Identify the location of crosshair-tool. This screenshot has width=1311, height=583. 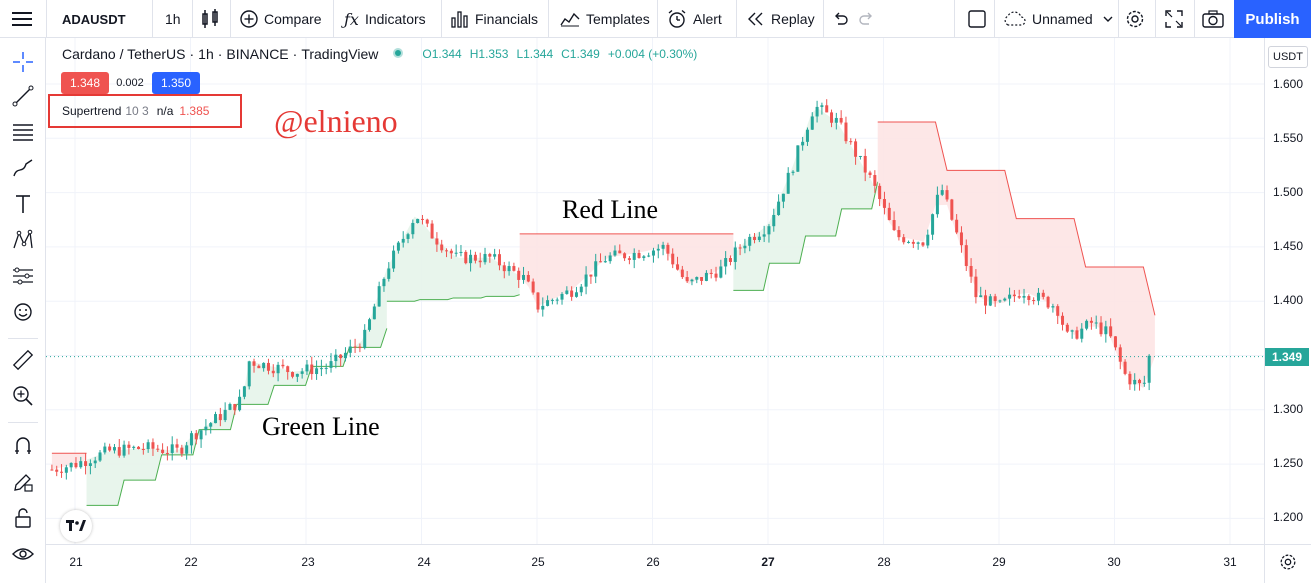
(23, 64).